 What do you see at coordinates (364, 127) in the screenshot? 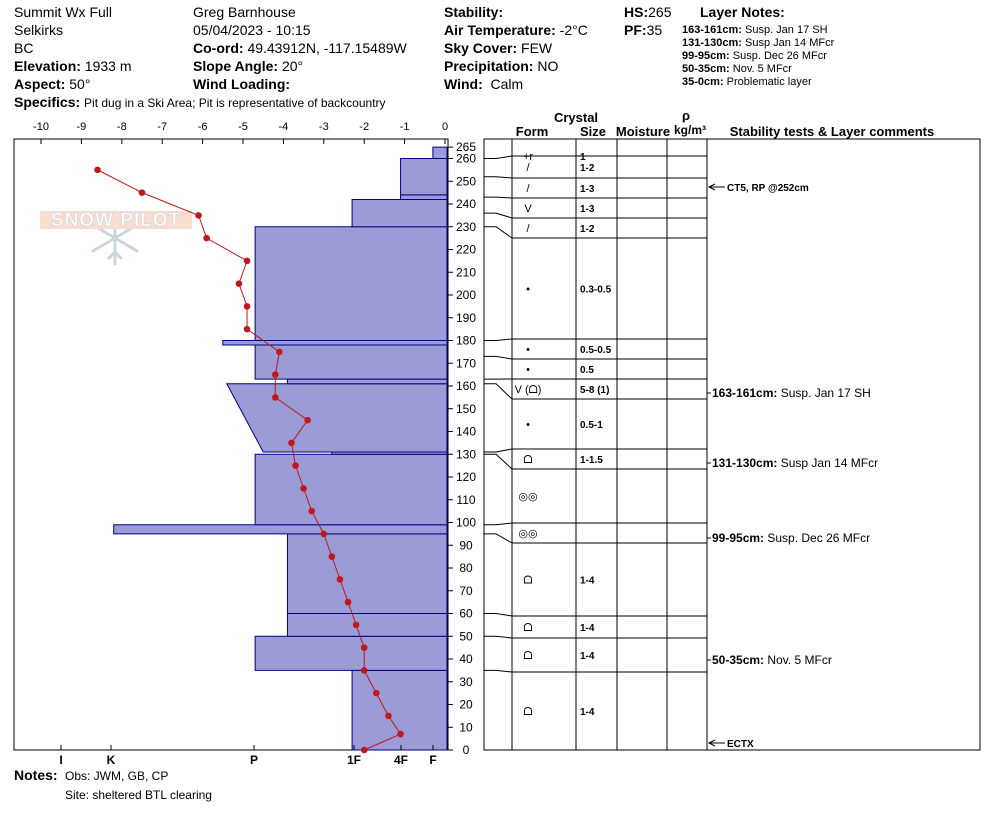
I see `temp-tick-label: -2` at bounding box center [364, 127].